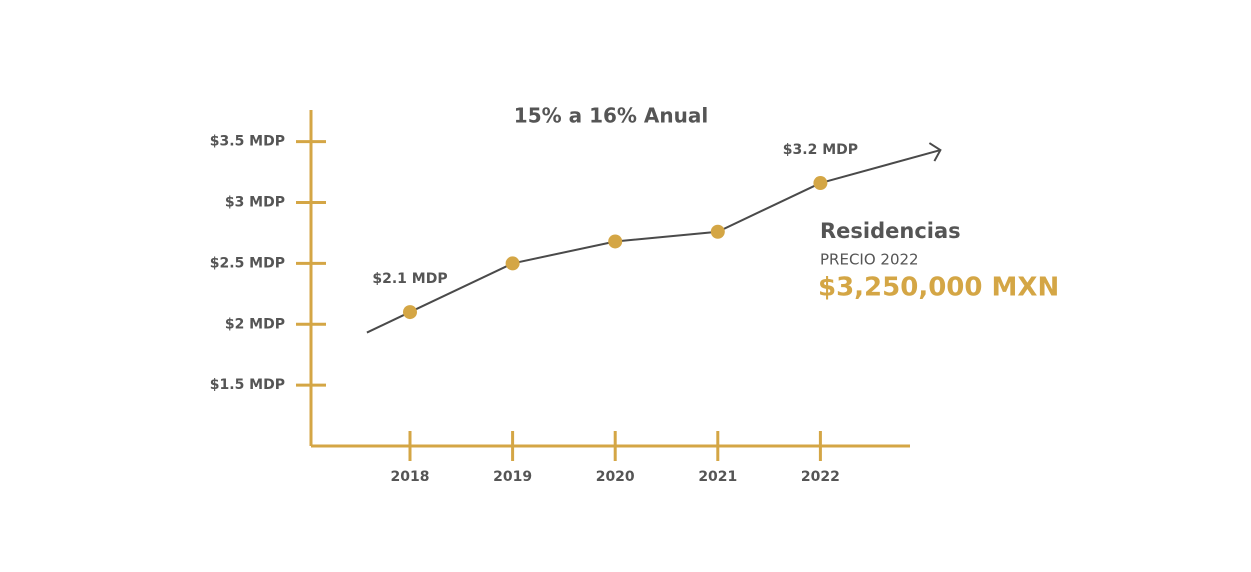 This screenshot has width=1251, height=572. Describe the element at coordinates (615, 477) in the screenshot. I see `x-tick-label: 2020` at that location.